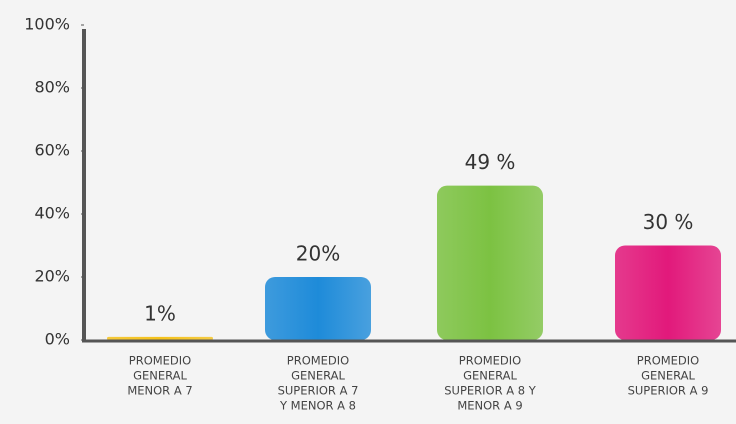 The image size is (736, 424). I want to click on value-label: 20%, so click(318, 254).